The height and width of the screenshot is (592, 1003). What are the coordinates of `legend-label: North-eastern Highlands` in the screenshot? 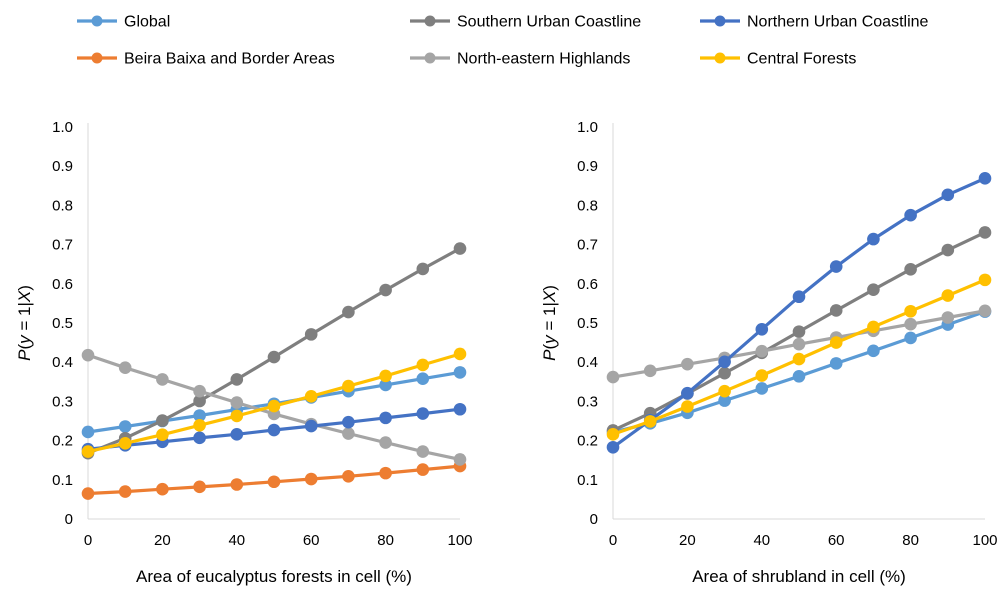 It's located at (543, 59).